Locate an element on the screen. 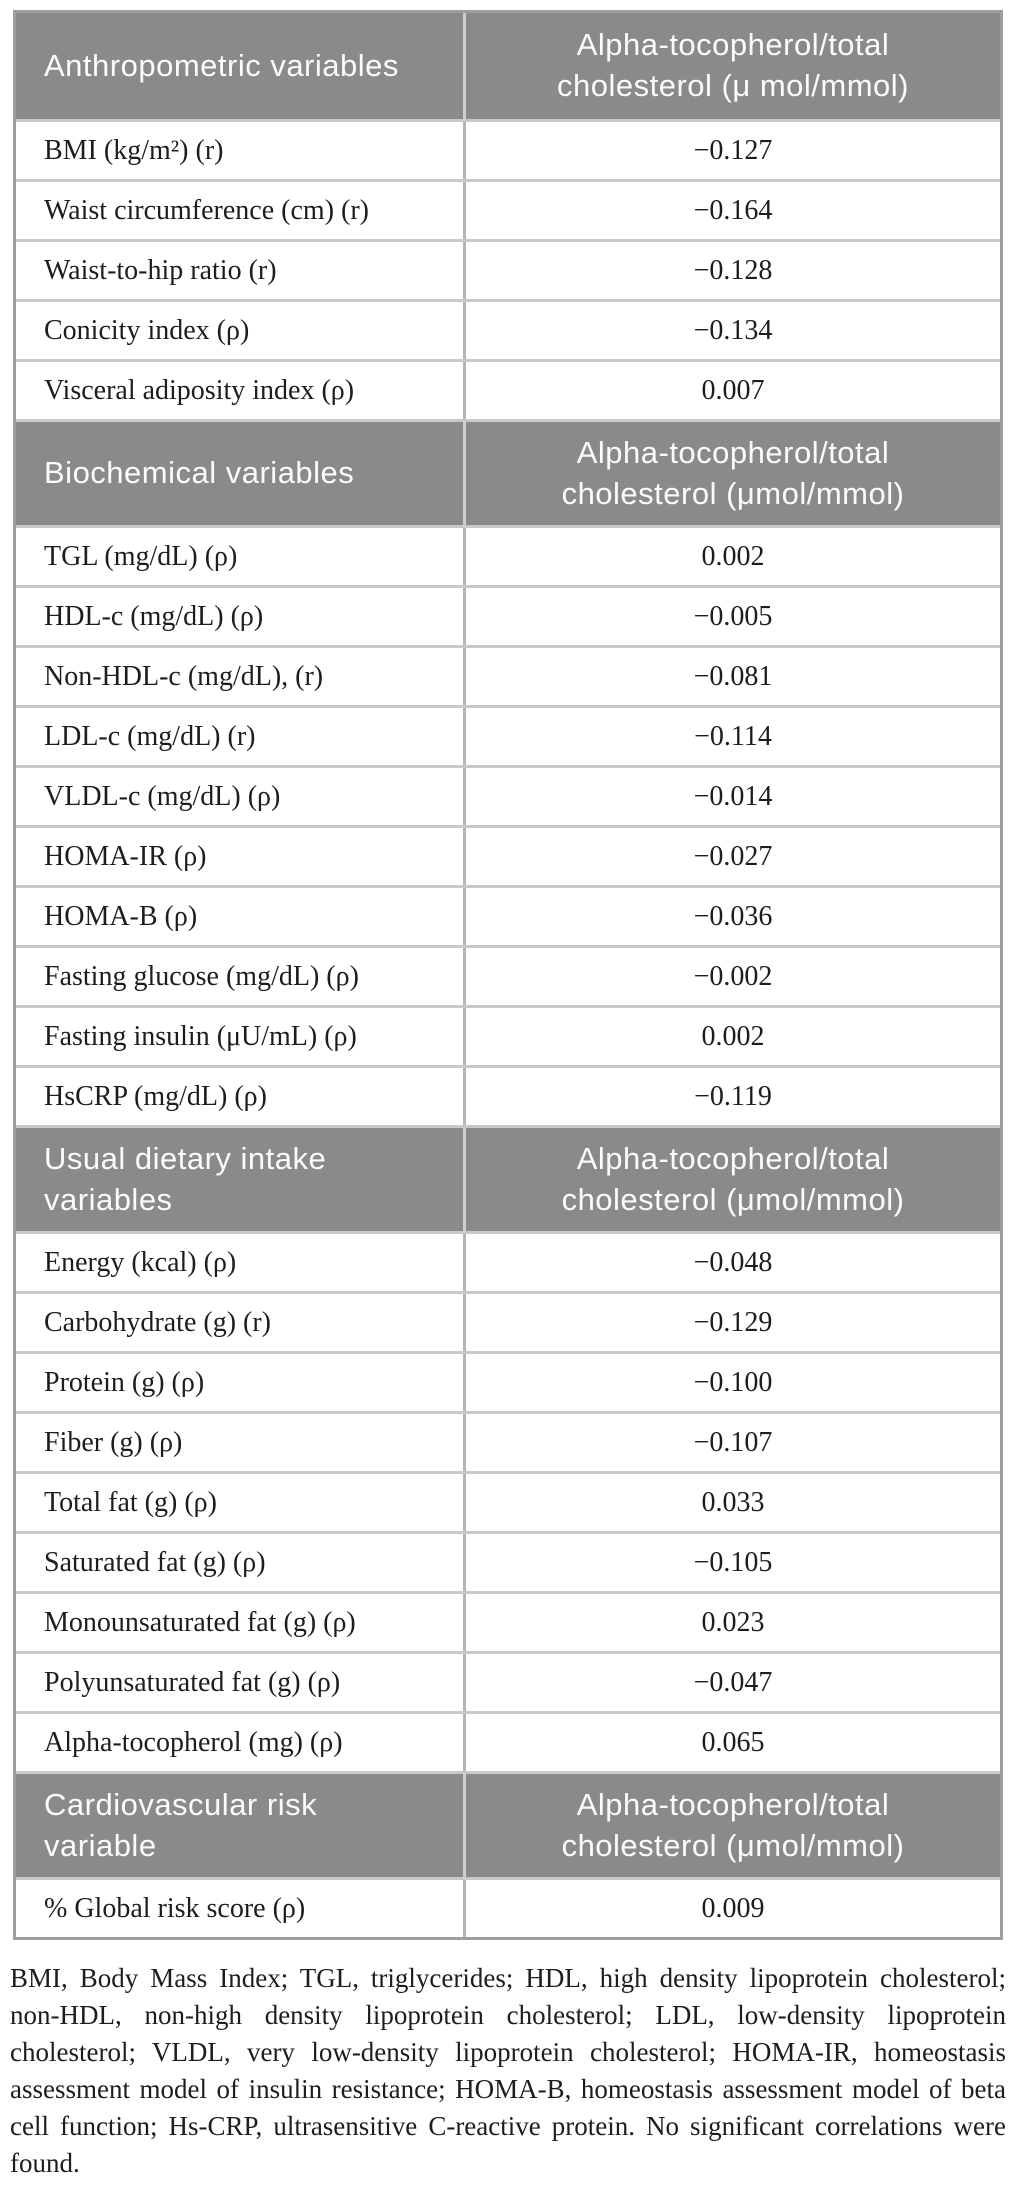 This screenshot has width=1016, height=2194. row-label: % Global risk score (ρ) is located at coordinates (175, 1908).